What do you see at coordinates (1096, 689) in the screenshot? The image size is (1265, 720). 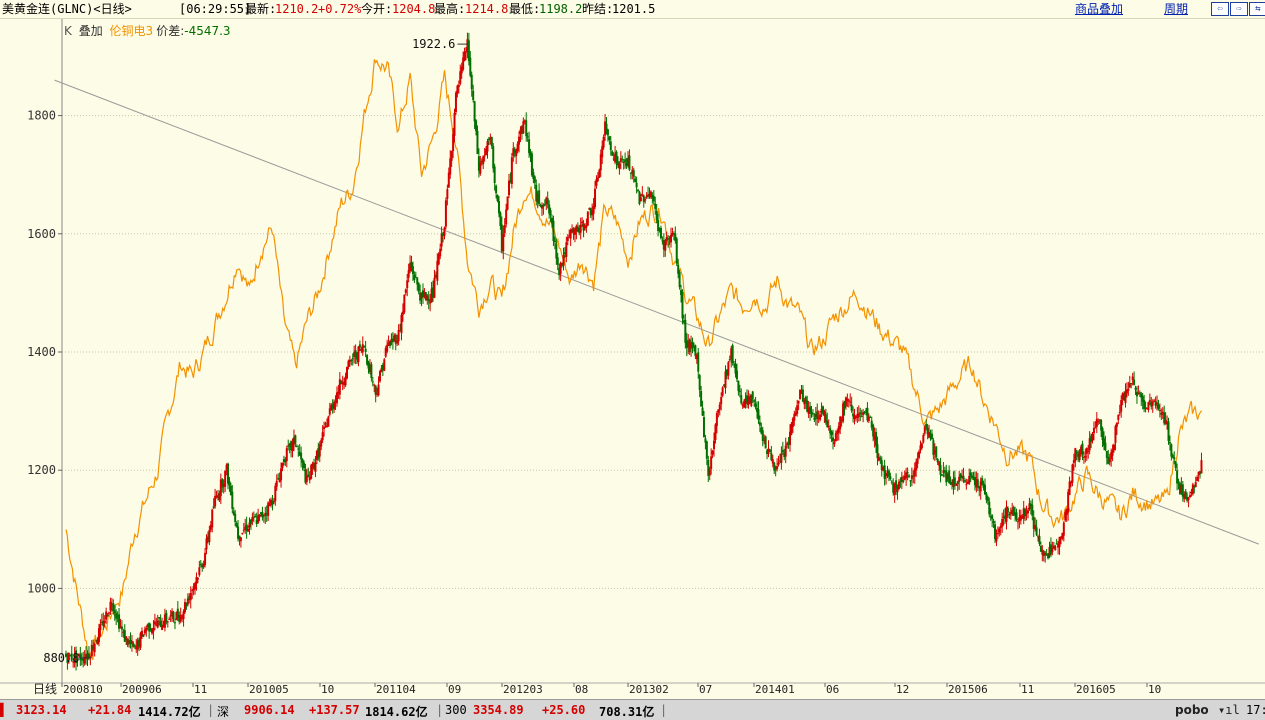 I see `x-tick-label: 201605` at bounding box center [1096, 689].